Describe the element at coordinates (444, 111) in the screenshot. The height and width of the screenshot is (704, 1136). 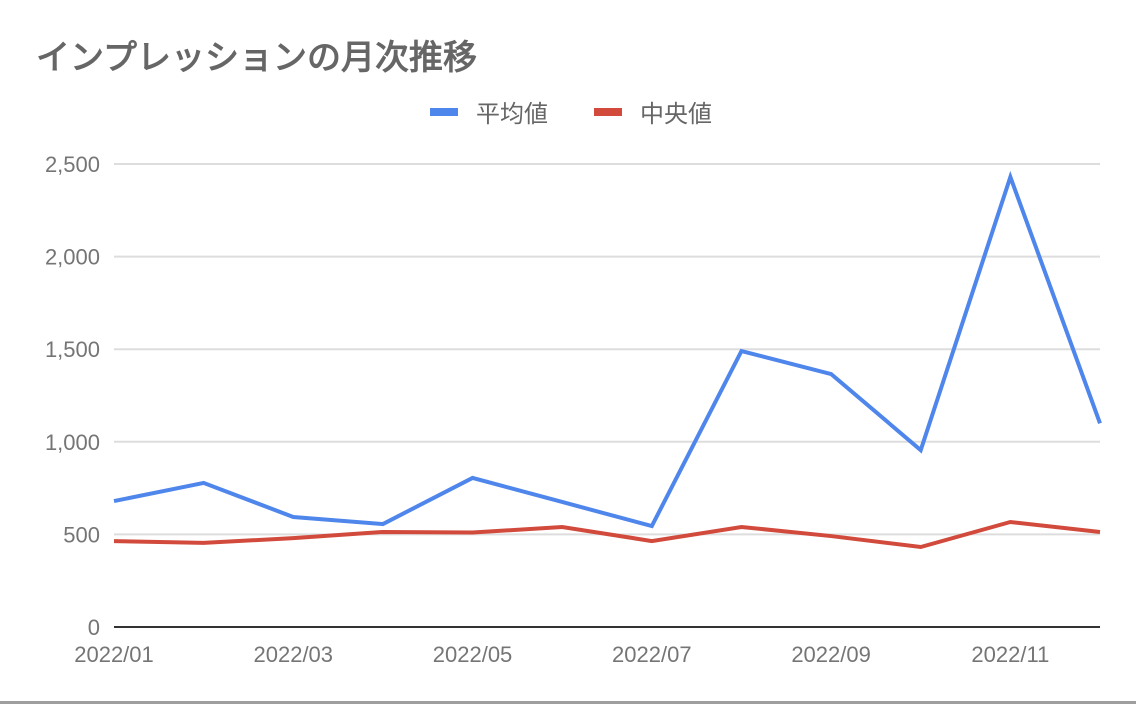
I see `legend-swatch-mean-icon` at that location.